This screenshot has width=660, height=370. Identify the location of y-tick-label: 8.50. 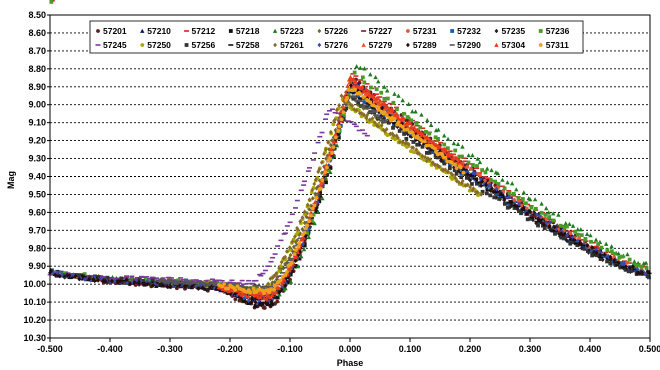
(37, 15).